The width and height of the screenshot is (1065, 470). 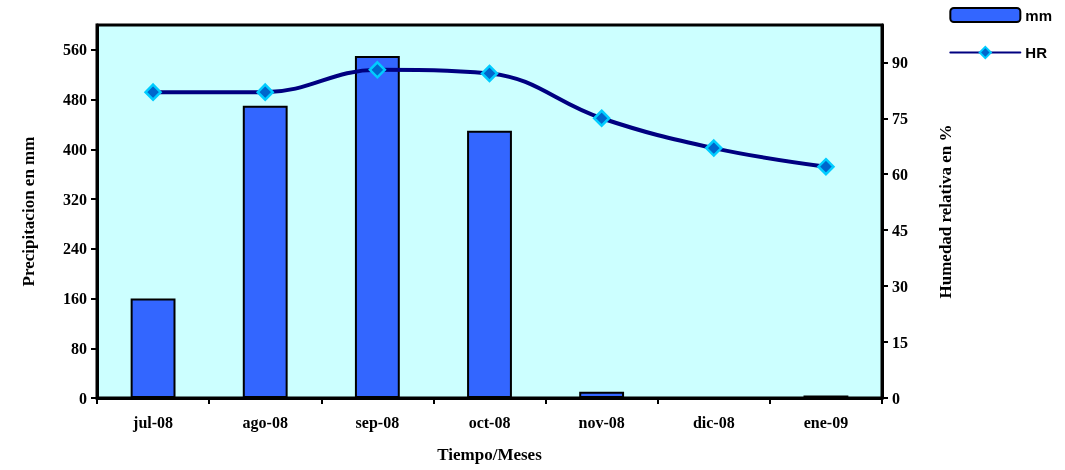 I want to click on y-axis-title: Precipitacion en mm, so click(x=28, y=211).